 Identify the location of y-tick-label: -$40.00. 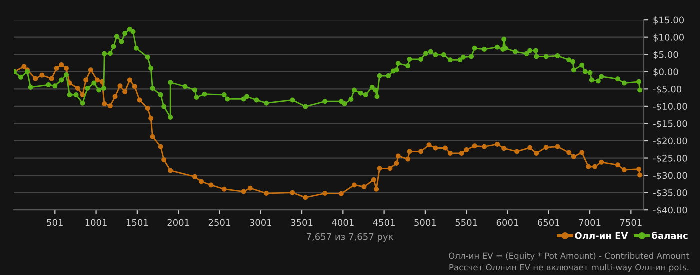
(670, 210).